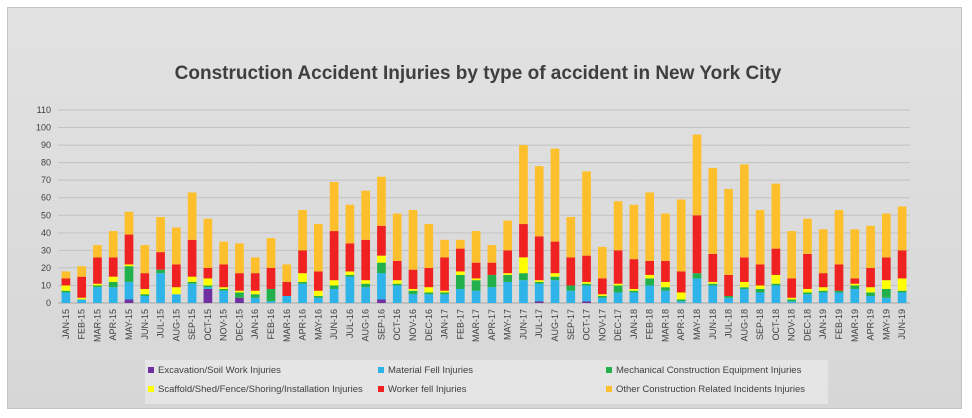 The width and height of the screenshot is (972, 418). I want to click on x-tick-label: AUG-16, so click(366, 325).